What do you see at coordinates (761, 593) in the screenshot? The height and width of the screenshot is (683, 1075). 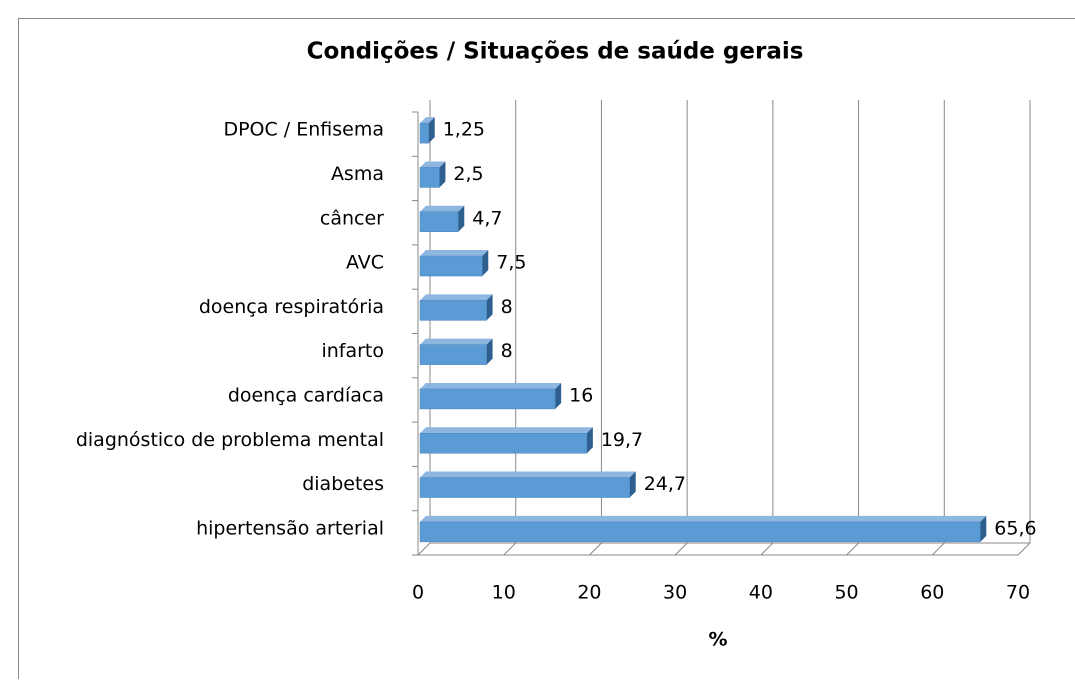 I see `x-tick-label: 40` at bounding box center [761, 593].